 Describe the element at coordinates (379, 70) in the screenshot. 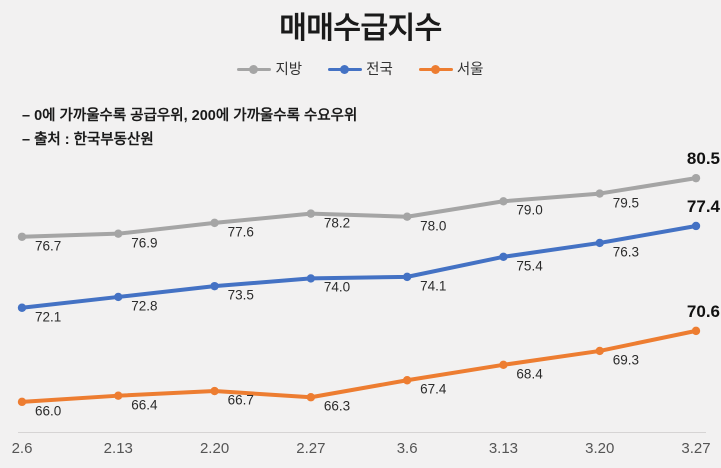

I see `legend-label: 전국` at that location.